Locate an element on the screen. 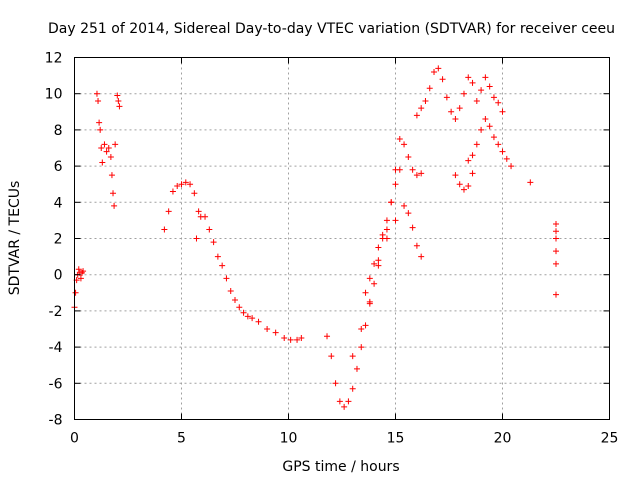 The width and height of the screenshot is (640, 480). y-tick-label: -8 is located at coordinates (56, 421).